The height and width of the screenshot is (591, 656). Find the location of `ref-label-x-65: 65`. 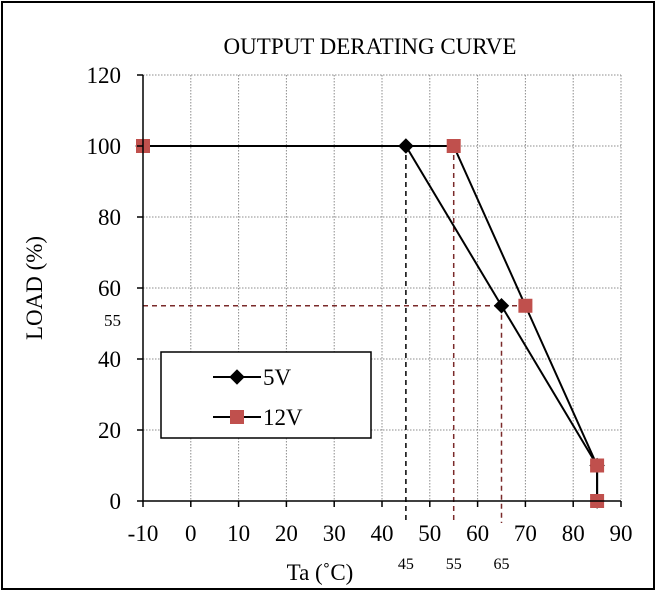

ref-label-x-65: 65 is located at coordinates (502, 564).